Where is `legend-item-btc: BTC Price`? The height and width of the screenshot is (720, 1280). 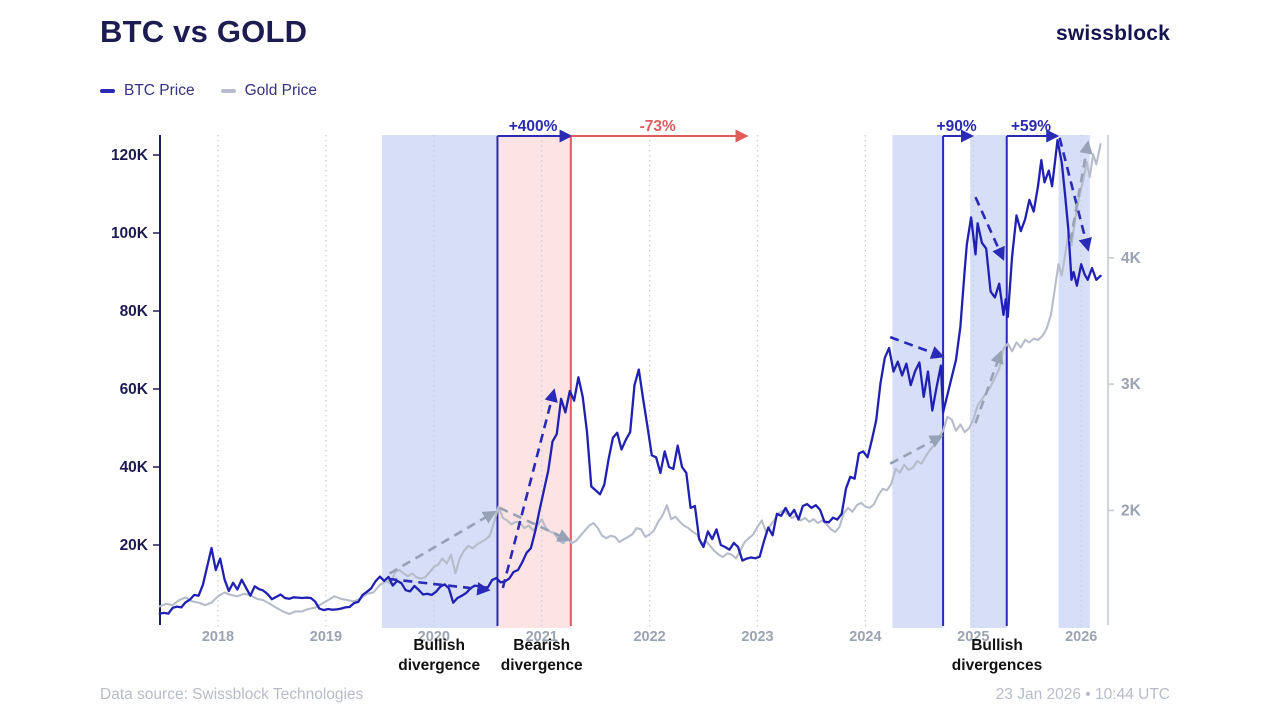
legend-item-btc: BTC Price is located at coordinates (147, 91).